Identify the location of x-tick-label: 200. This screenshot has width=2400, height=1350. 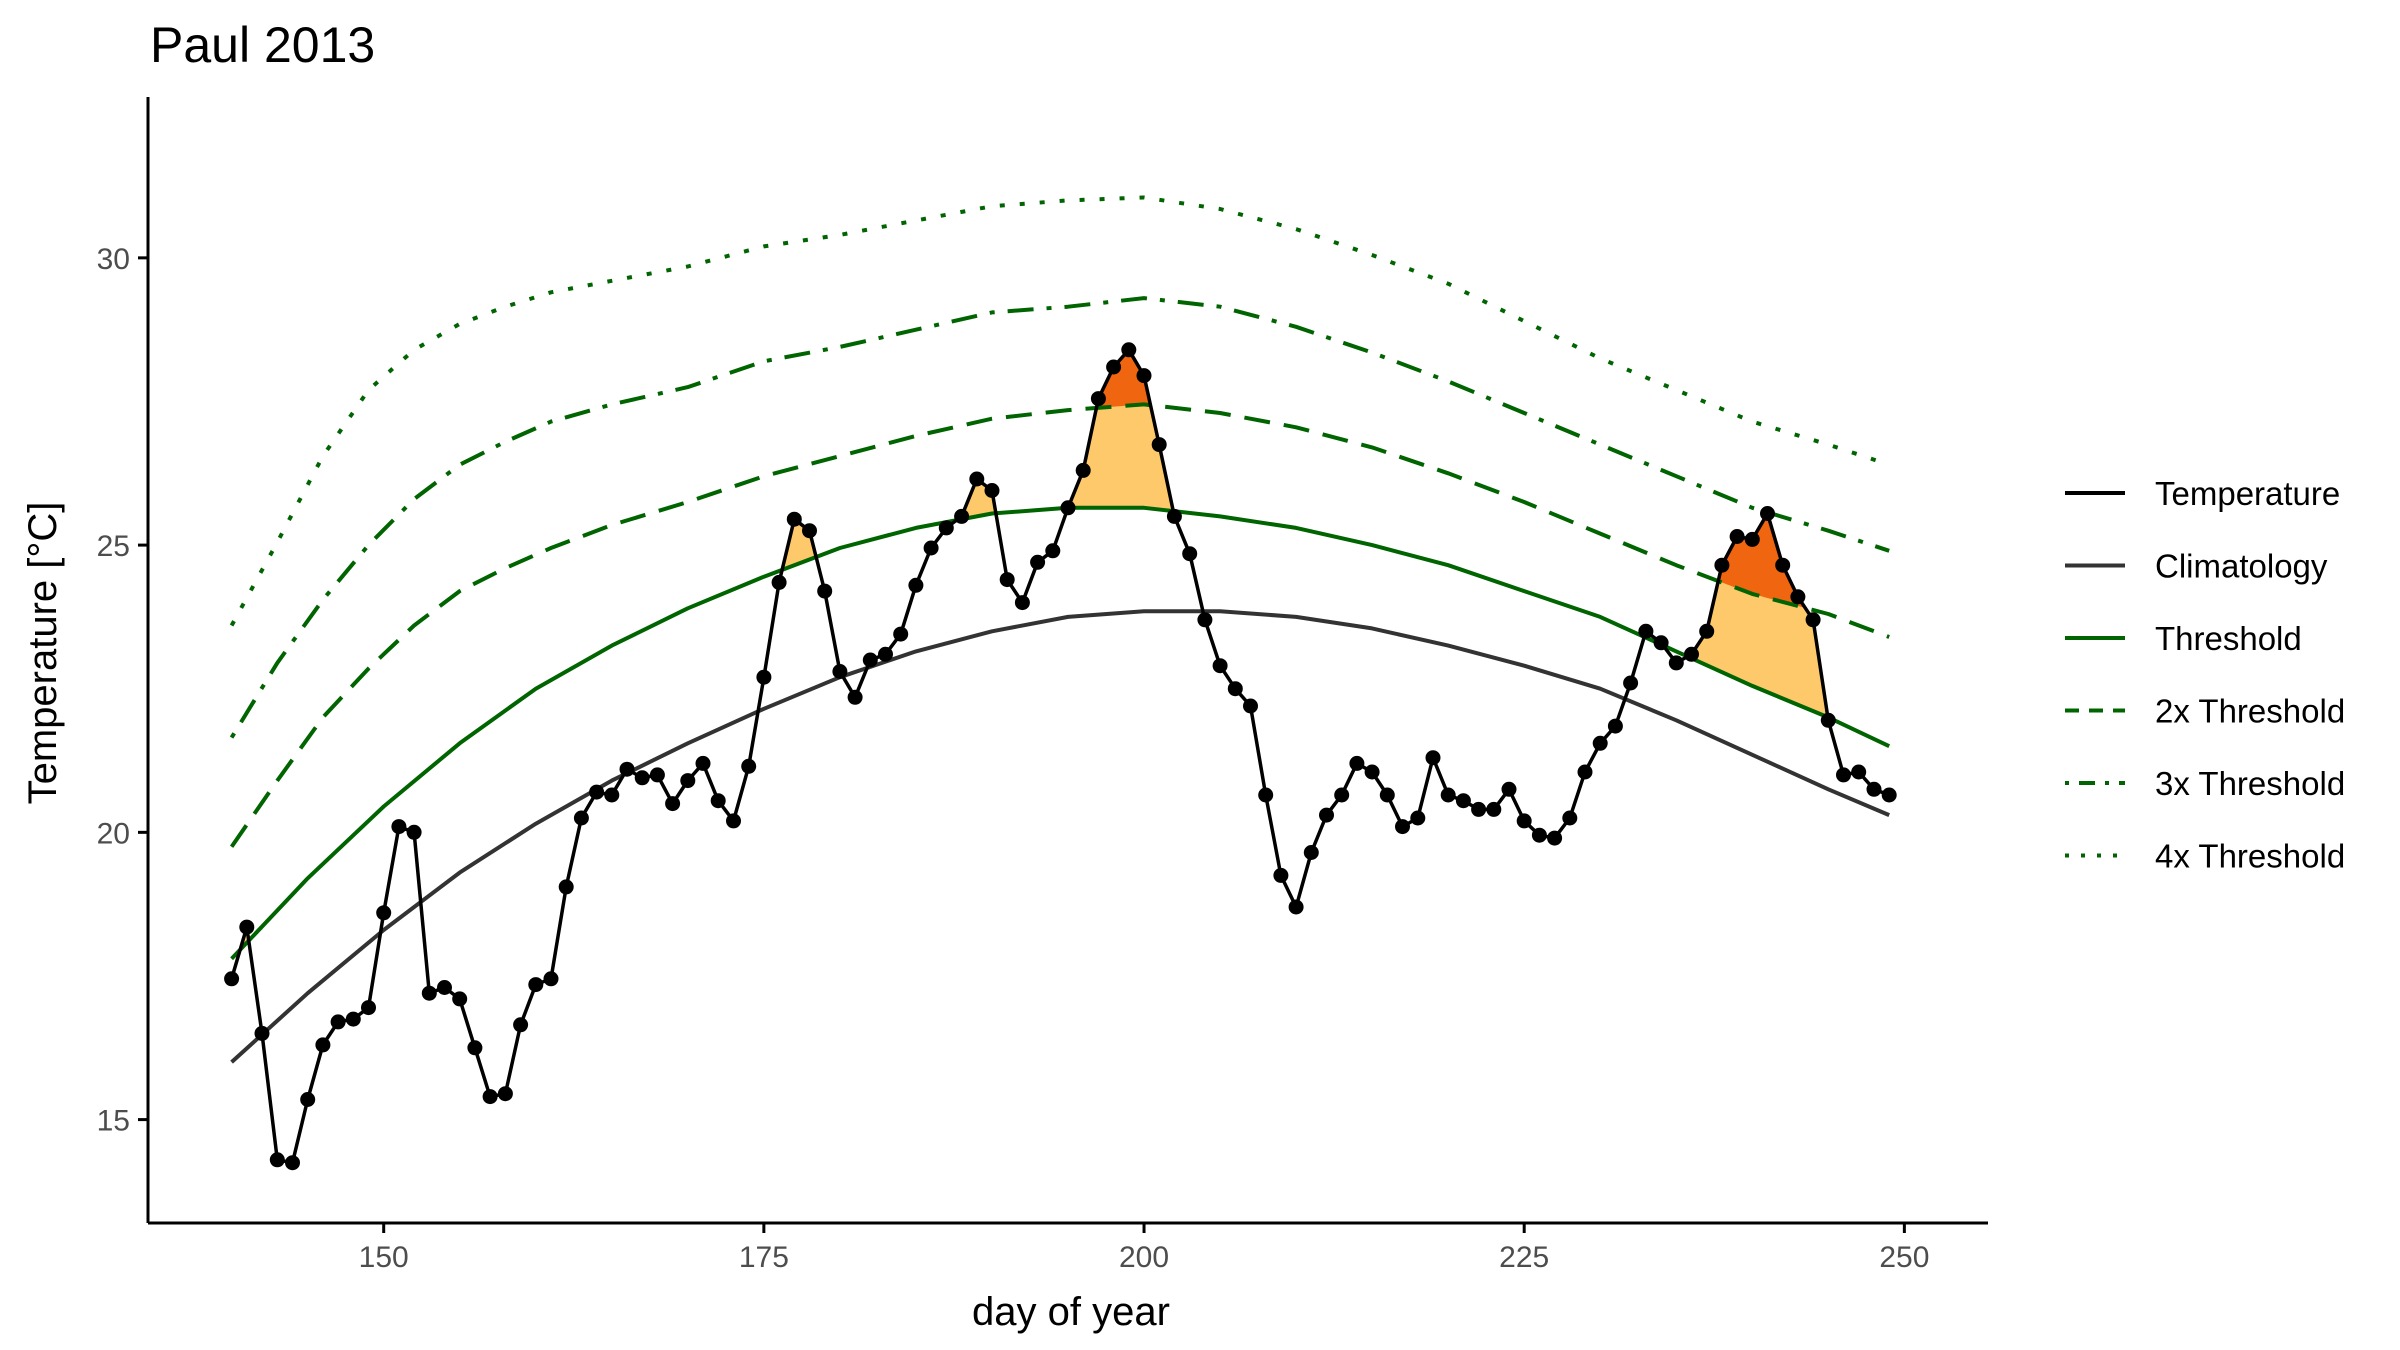
(1144, 1257).